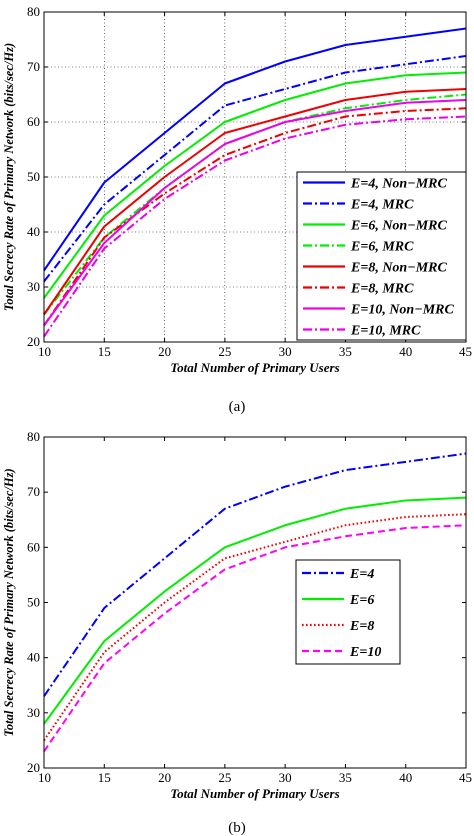 This screenshot has height=836, width=474. I want to click on legend-label-4: E=10, so click(365, 652).